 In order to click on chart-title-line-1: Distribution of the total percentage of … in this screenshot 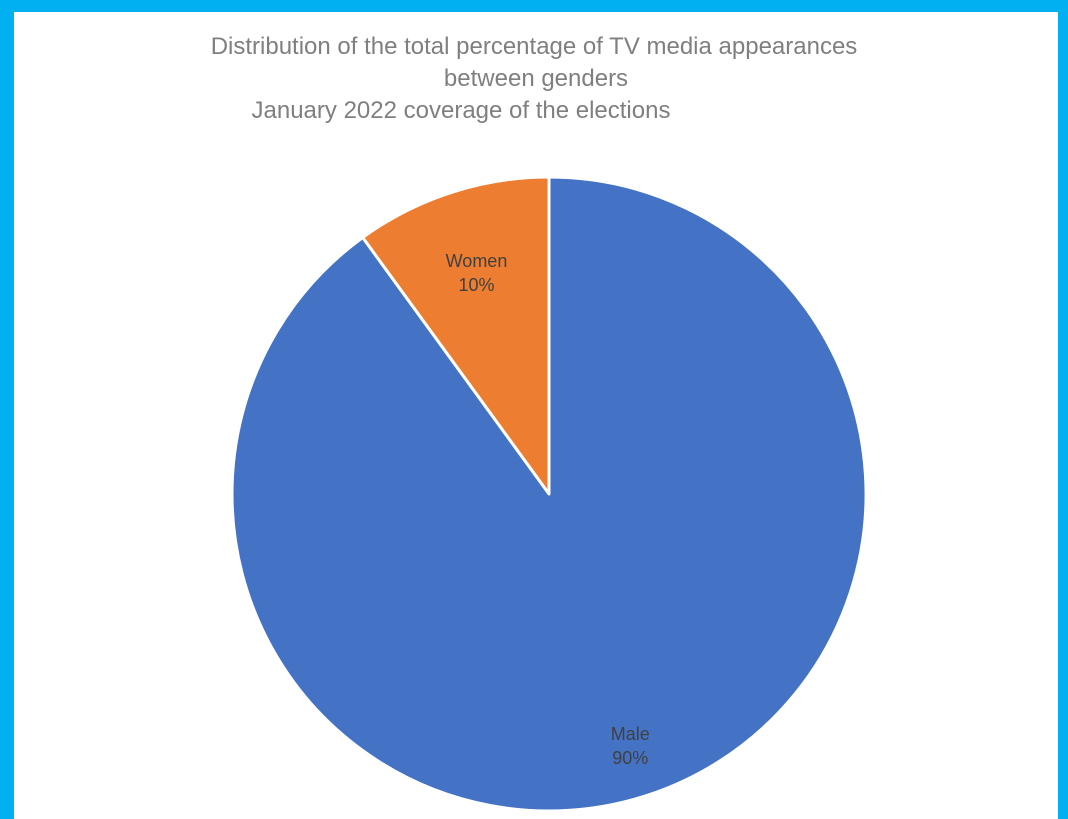, I will do `click(534, 46)`.